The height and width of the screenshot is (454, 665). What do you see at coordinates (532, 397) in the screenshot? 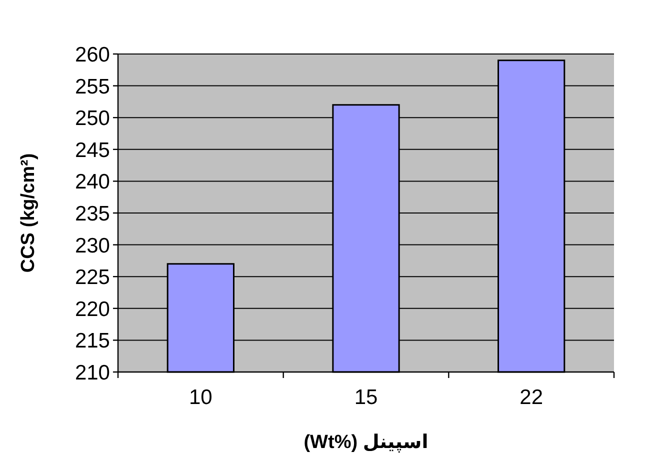
I see `x-tick-label: 22` at bounding box center [532, 397].